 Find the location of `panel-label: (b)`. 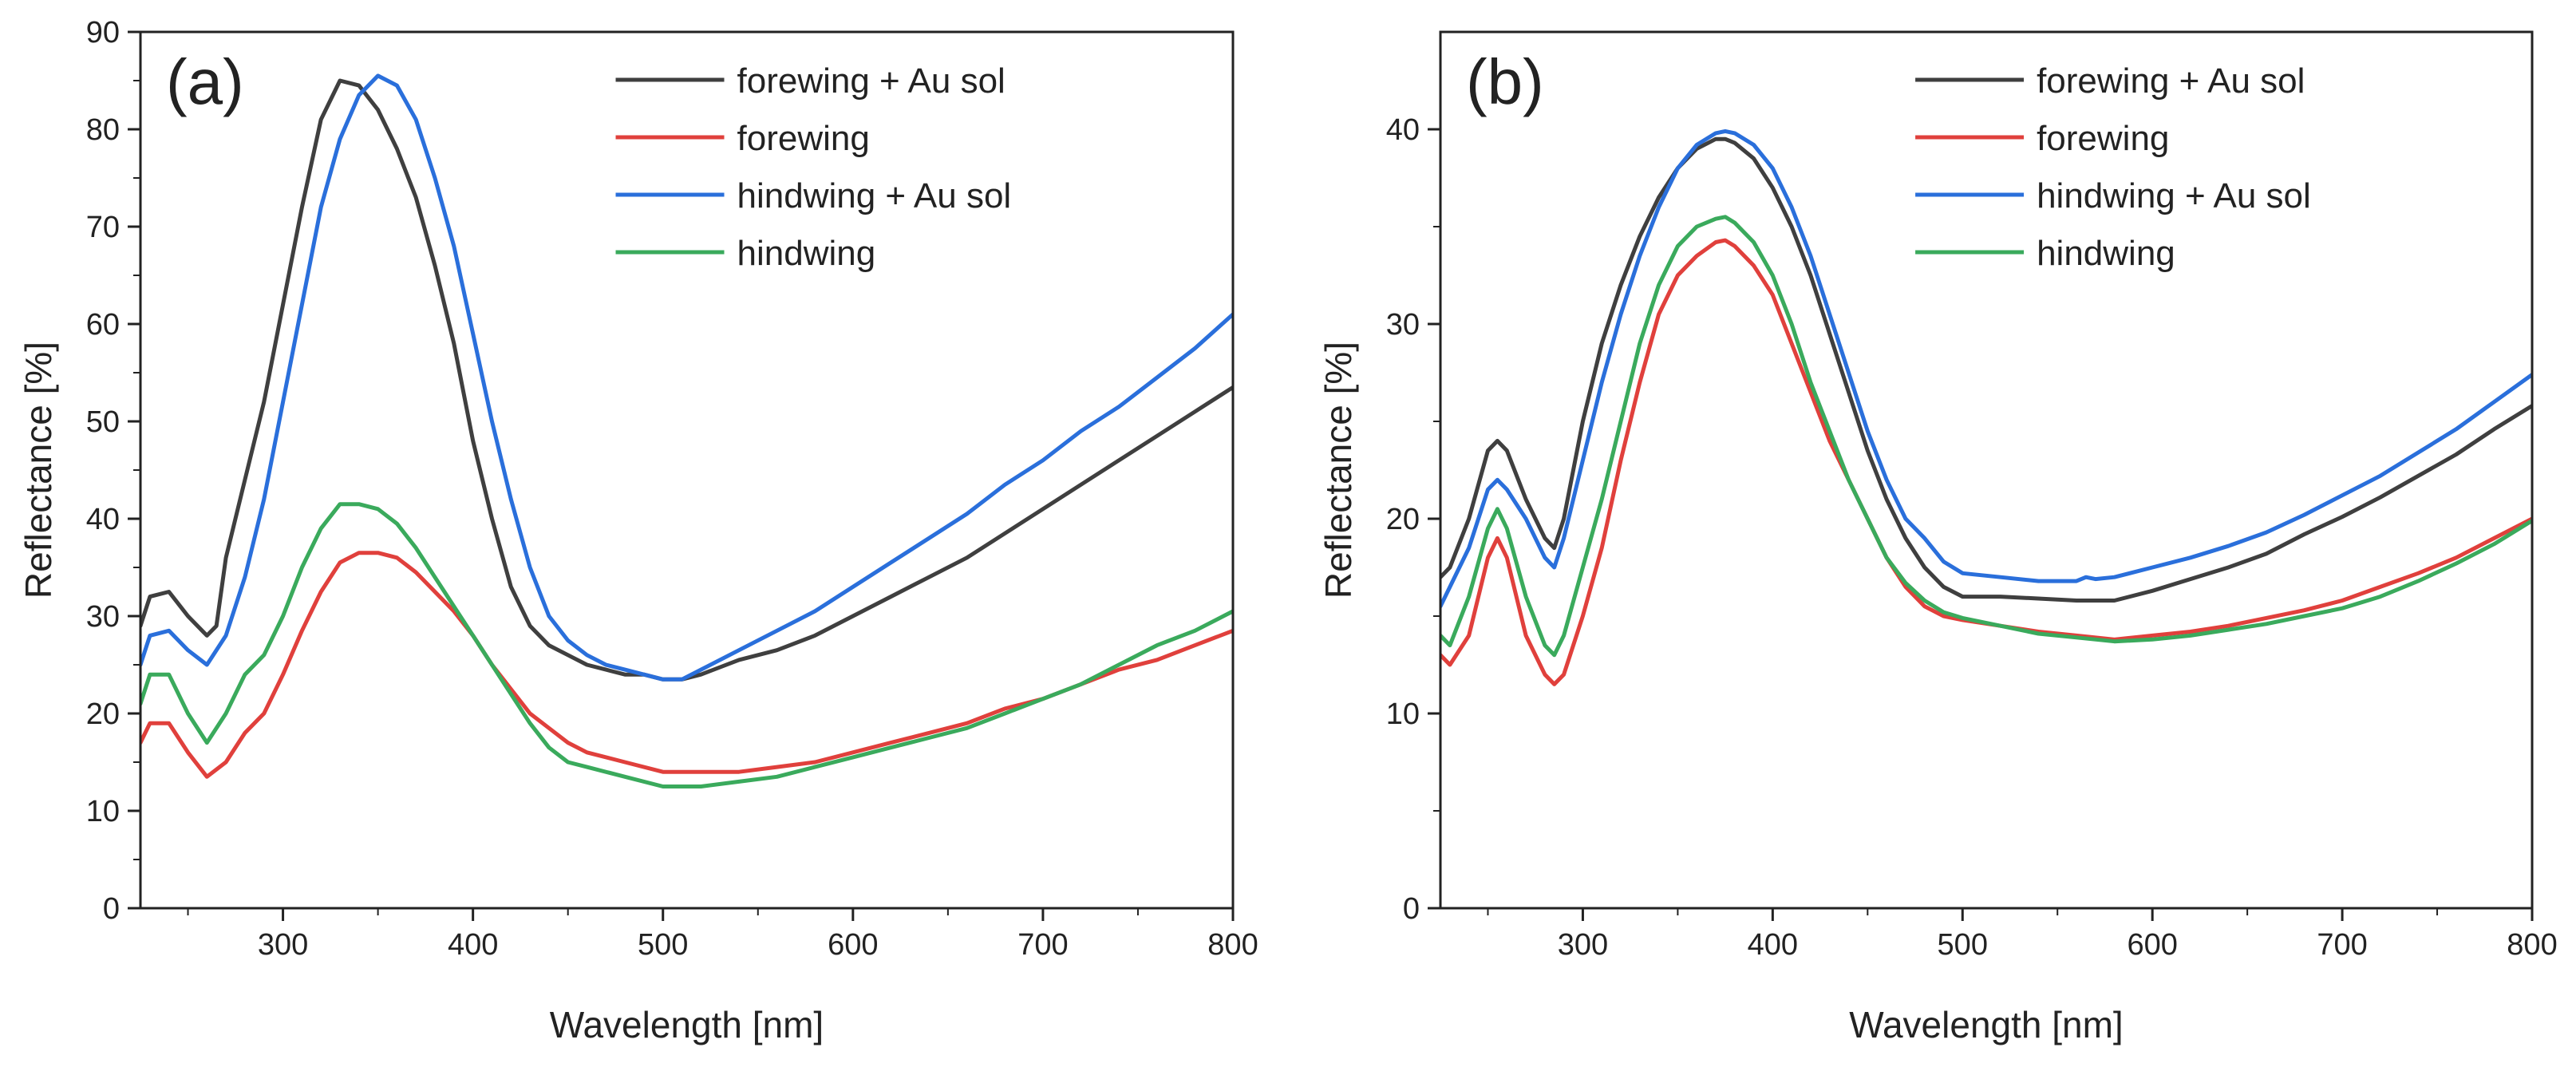

panel-label: (b) is located at coordinates (1505, 82).